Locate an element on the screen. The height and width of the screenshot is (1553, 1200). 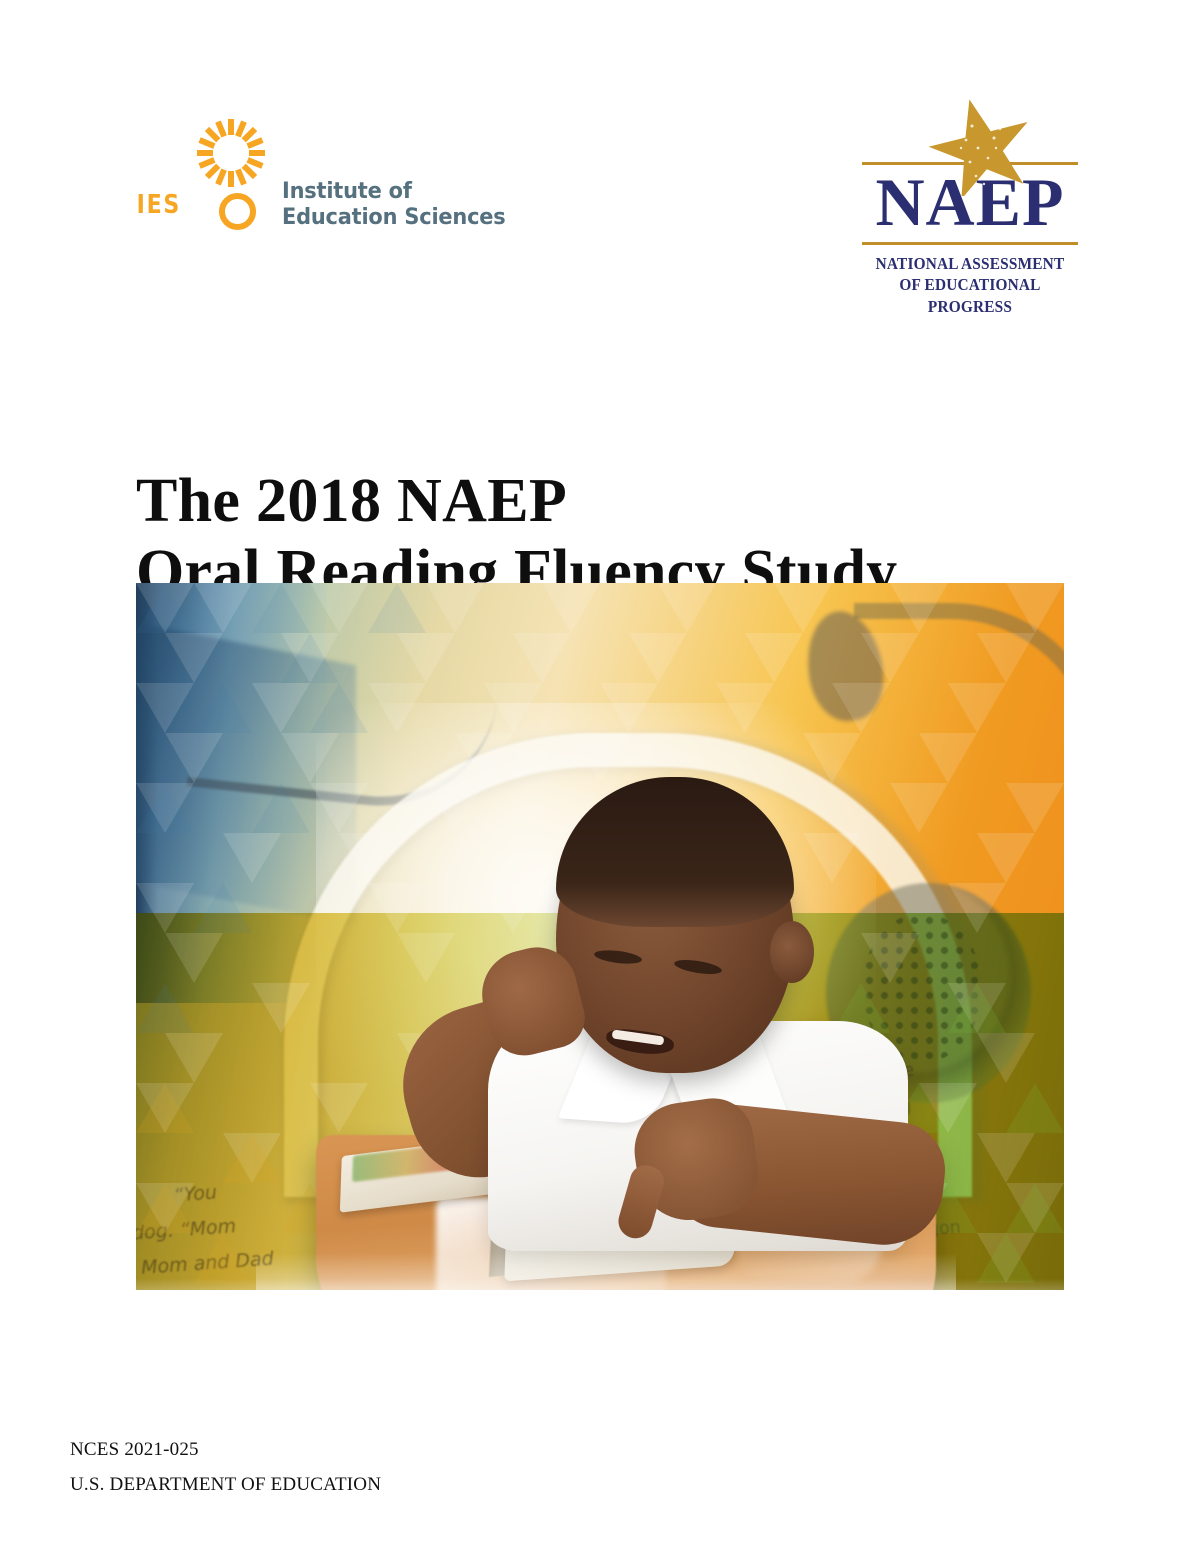
ies-logo-text: Institute of Education Sciences is located at coordinates (394, 205).